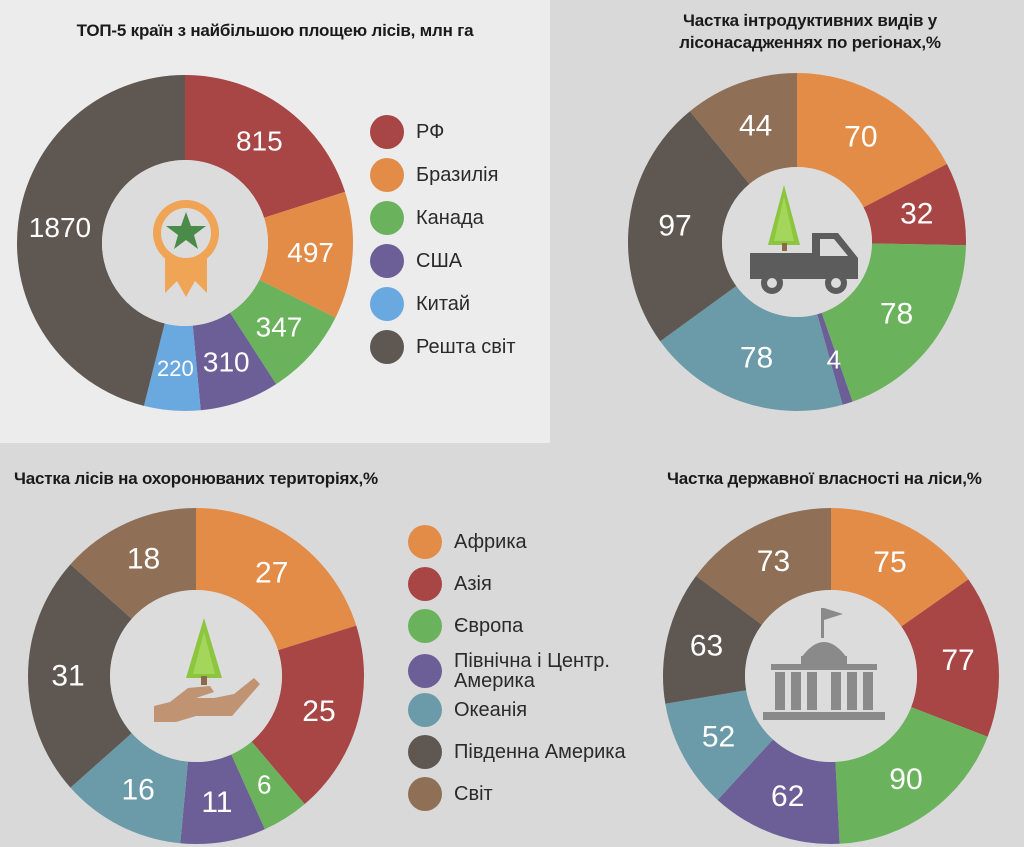 The width and height of the screenshot is (1024, 847). I want to click on slice-value-label: 1870, so click(60, 227).